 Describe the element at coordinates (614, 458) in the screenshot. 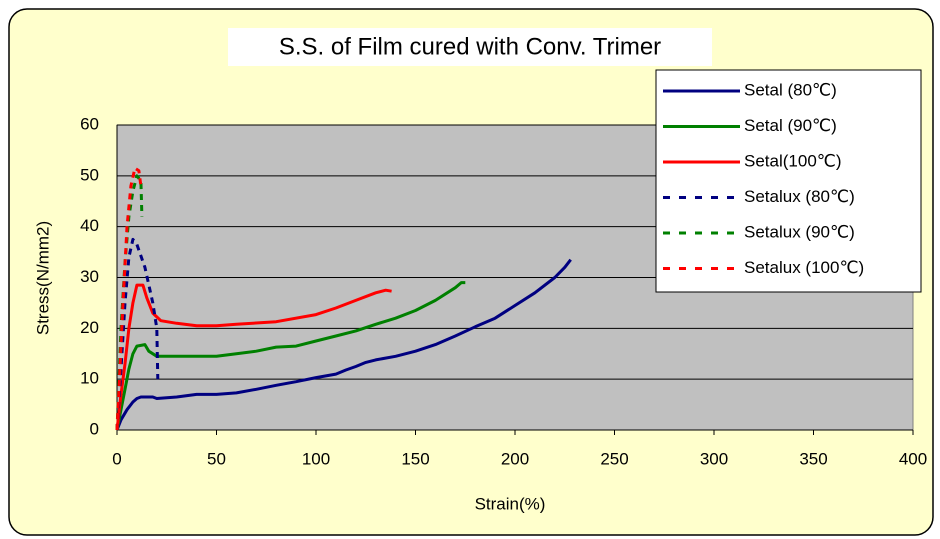

I see `x-tick-label: 250` at that location.